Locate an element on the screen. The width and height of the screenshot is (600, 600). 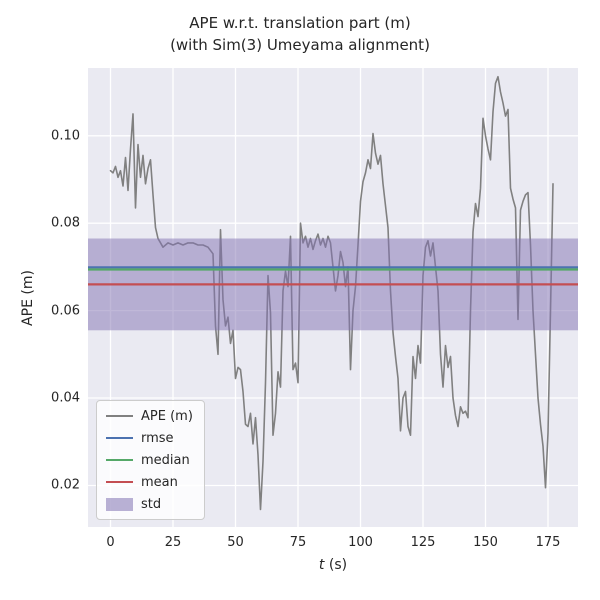
legend-item: rmse is located at coordinates (149, 438).